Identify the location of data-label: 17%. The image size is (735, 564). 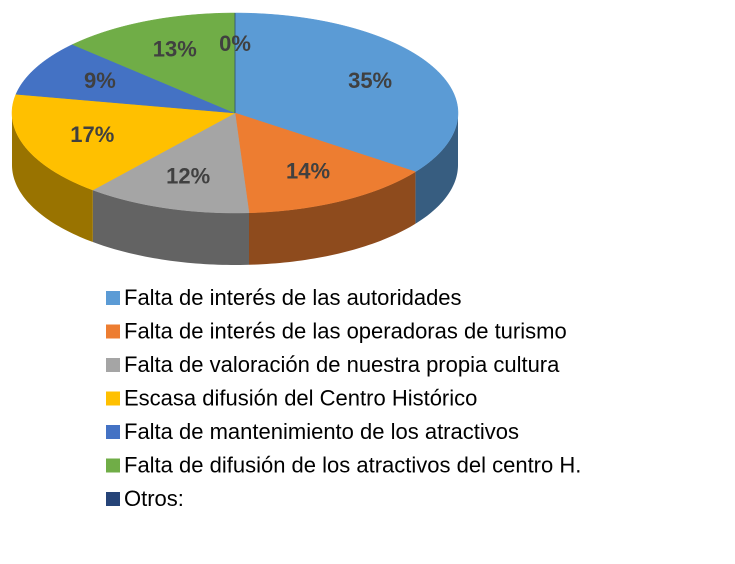
(92, 134).